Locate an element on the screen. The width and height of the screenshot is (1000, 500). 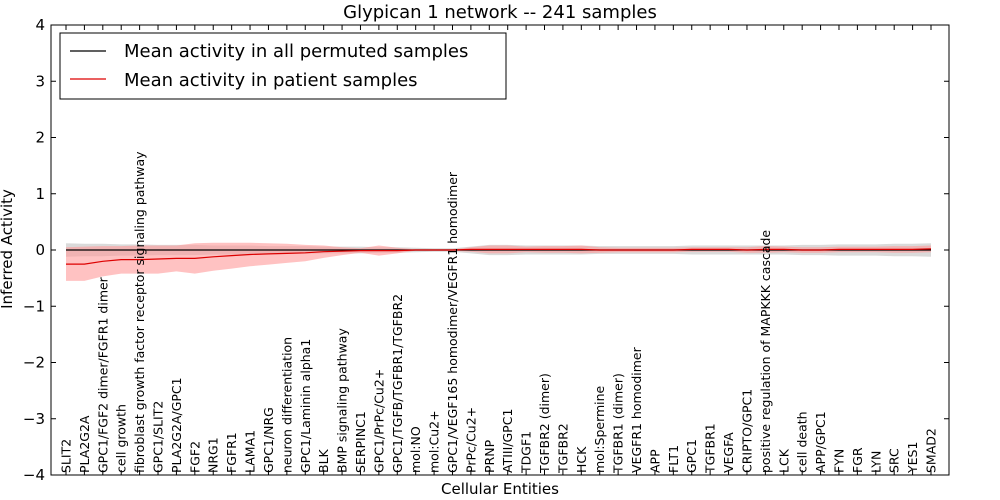
y-tick-label: −4 is located at coordinates (34, 475).